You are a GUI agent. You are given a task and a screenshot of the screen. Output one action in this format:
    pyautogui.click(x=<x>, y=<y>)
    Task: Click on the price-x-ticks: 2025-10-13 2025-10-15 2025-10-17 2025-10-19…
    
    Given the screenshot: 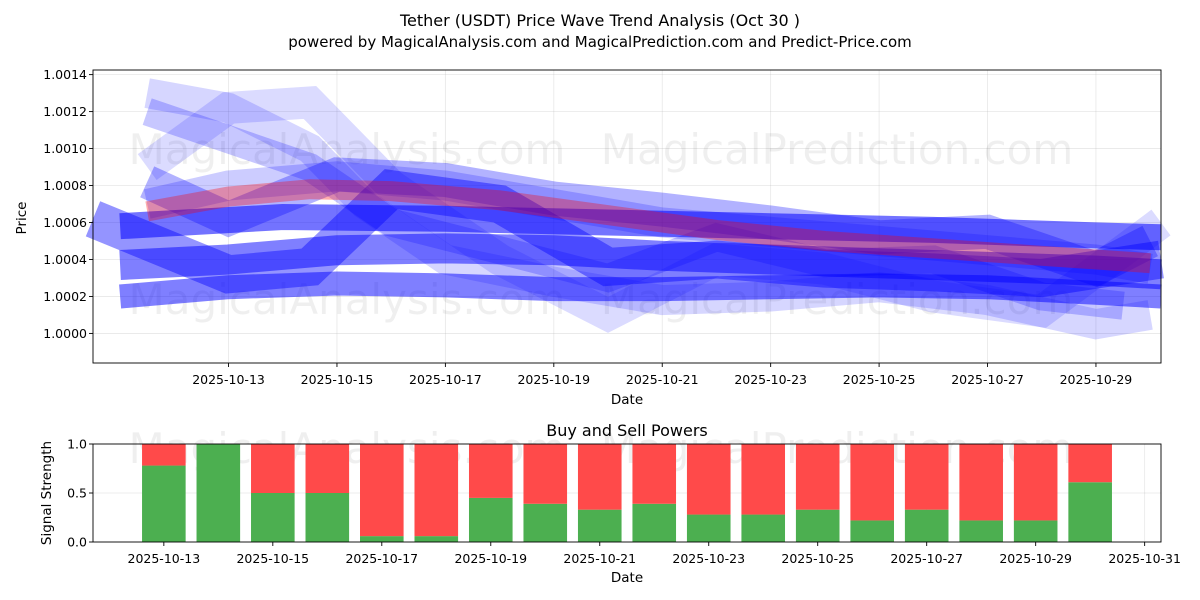 What is the action you would take?
    pyautogui.click(x=662, y=375)
    